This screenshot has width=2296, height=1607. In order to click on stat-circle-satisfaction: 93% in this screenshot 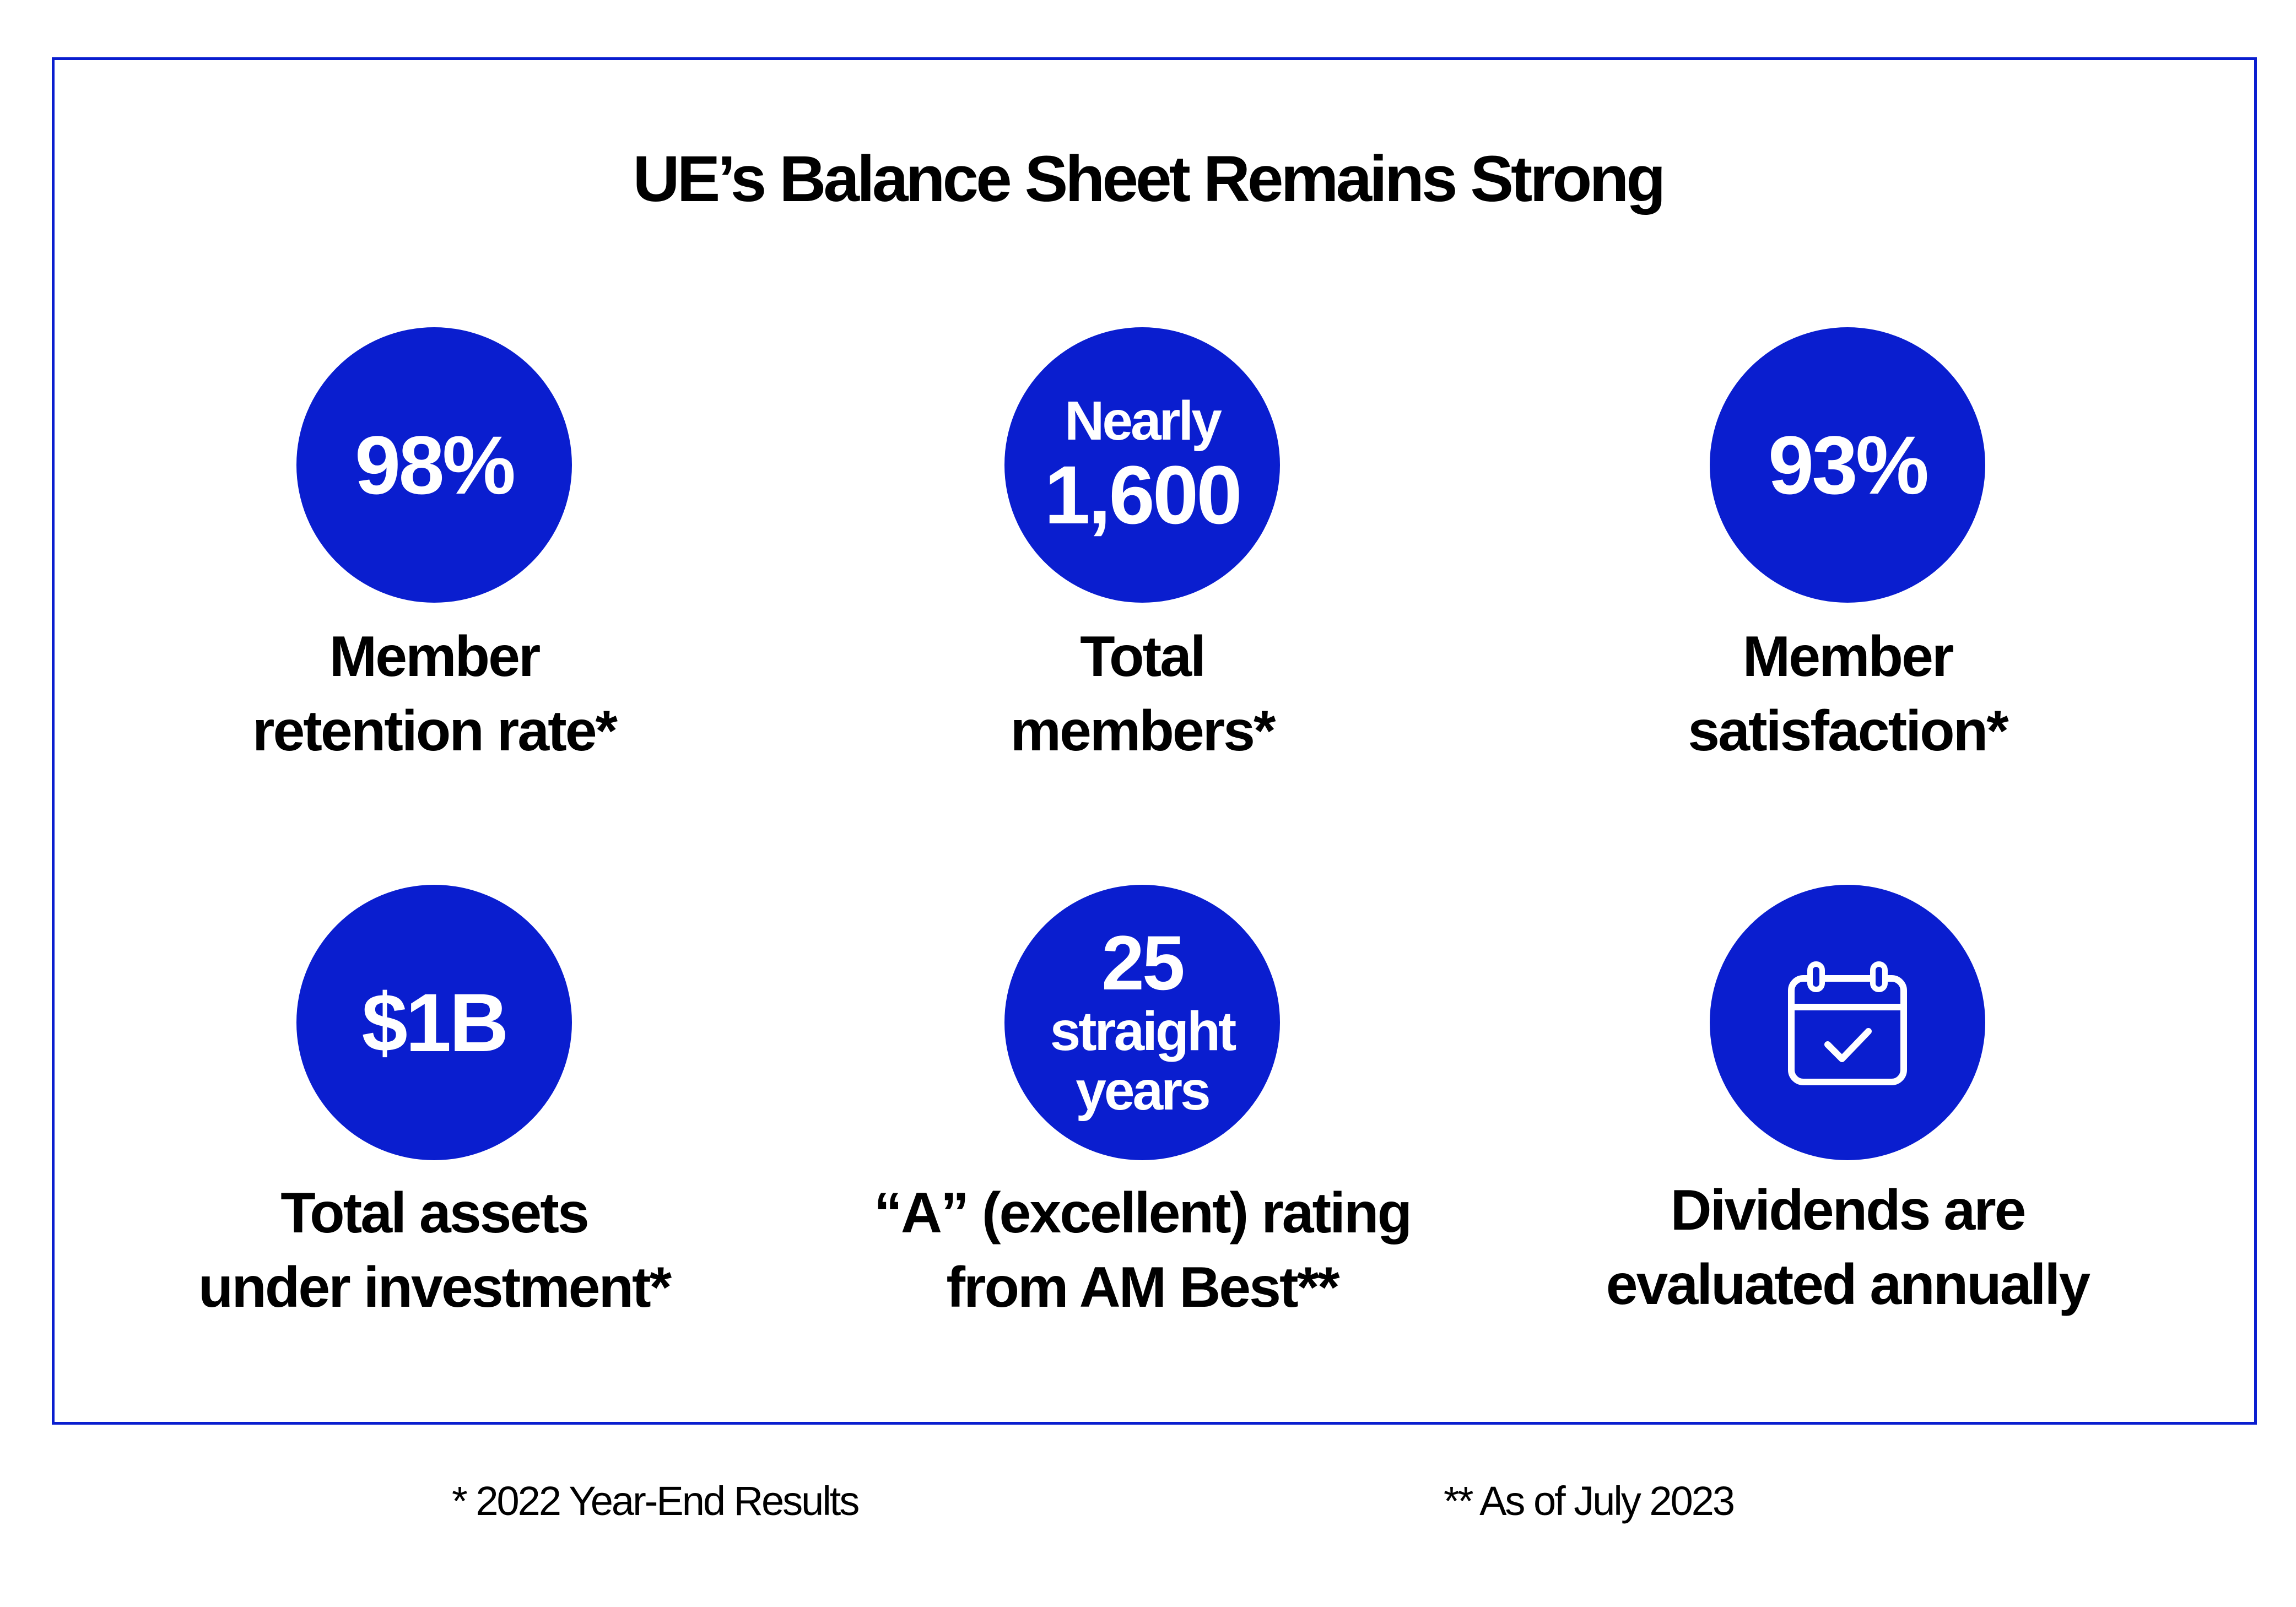, I will do `click(1848, 465)`.